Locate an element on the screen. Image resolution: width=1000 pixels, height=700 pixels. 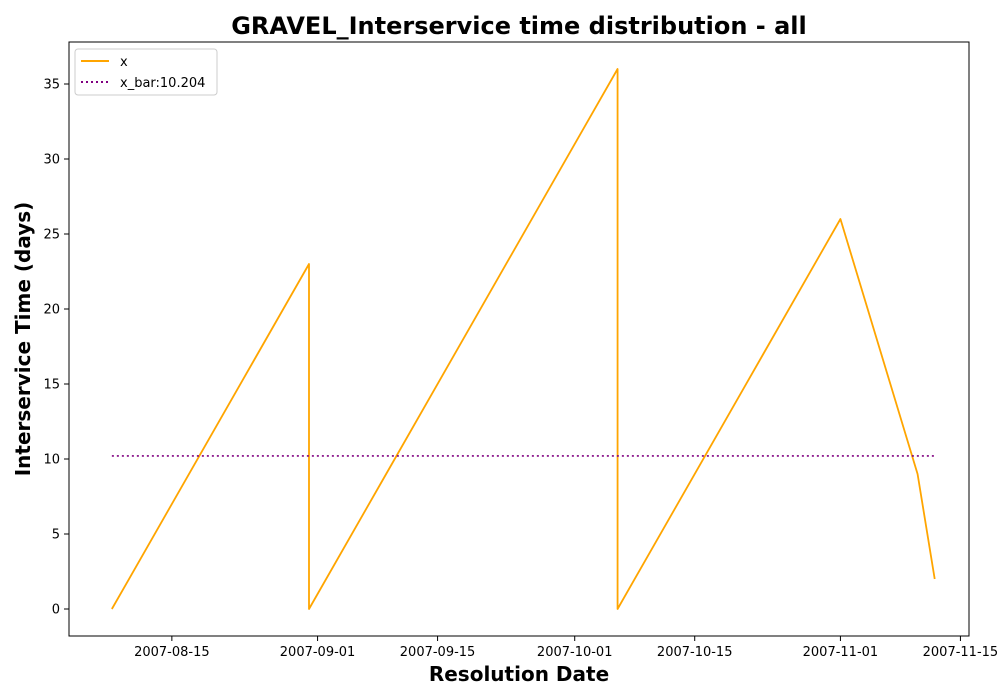
x-tick-label: 2007-08-15 is located at coordinates (172, 652).